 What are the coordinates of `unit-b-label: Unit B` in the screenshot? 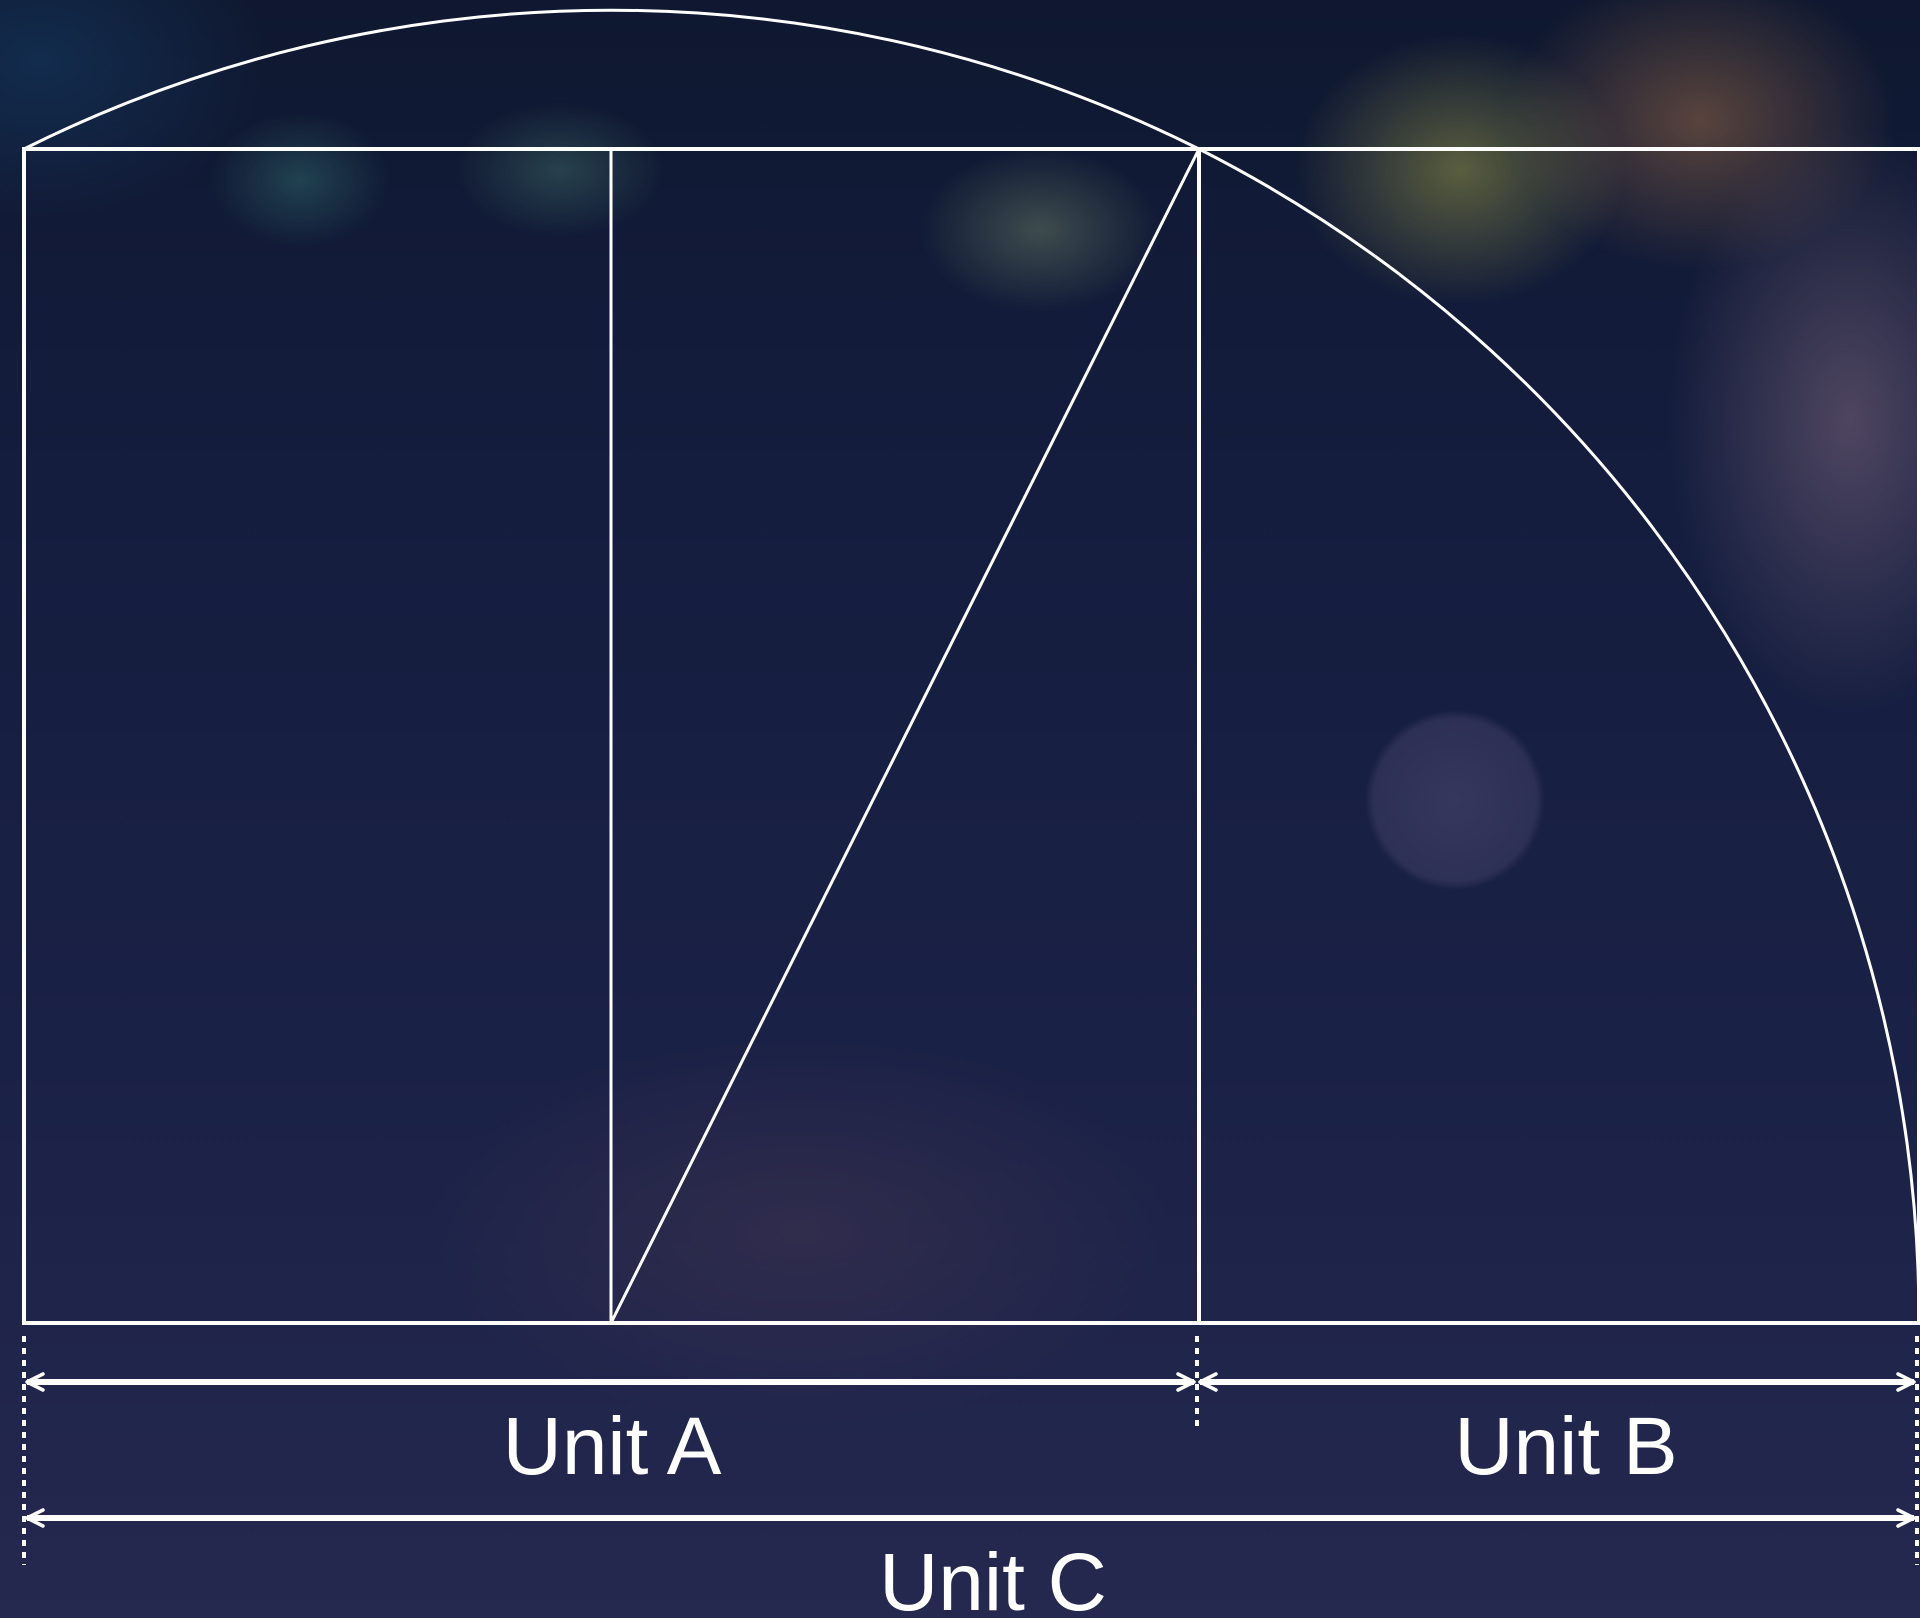 It's located at (1565, 1446).